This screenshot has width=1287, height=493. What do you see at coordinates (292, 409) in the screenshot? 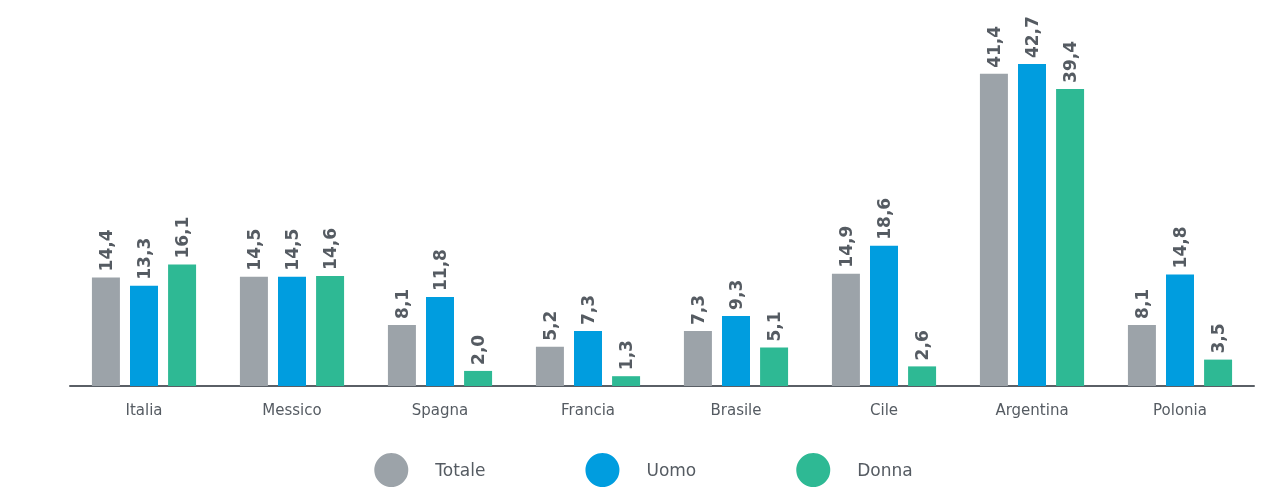
I see `x-tick-label: Messico` at bounding box center [292, 409].